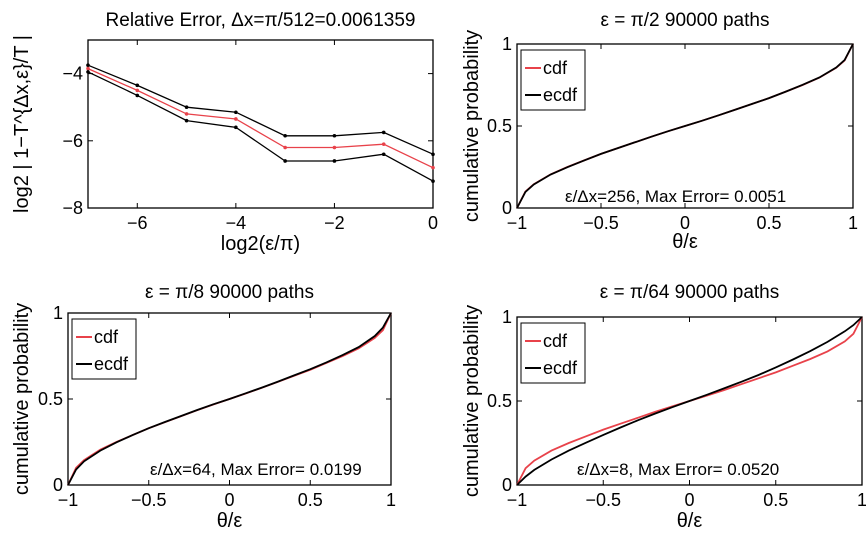 This screenshot has height=540, width=866. I want to click on chart-title: Relative Error, Δx=π/512=0.0061359, so click(261, 20).